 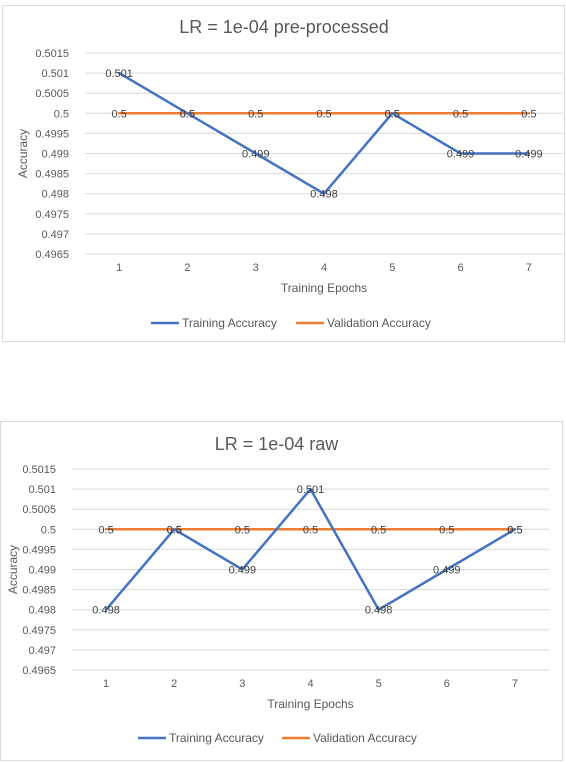 I want to click on chart-title: LR = 1e-04 raw, so click(x=277, y=444).